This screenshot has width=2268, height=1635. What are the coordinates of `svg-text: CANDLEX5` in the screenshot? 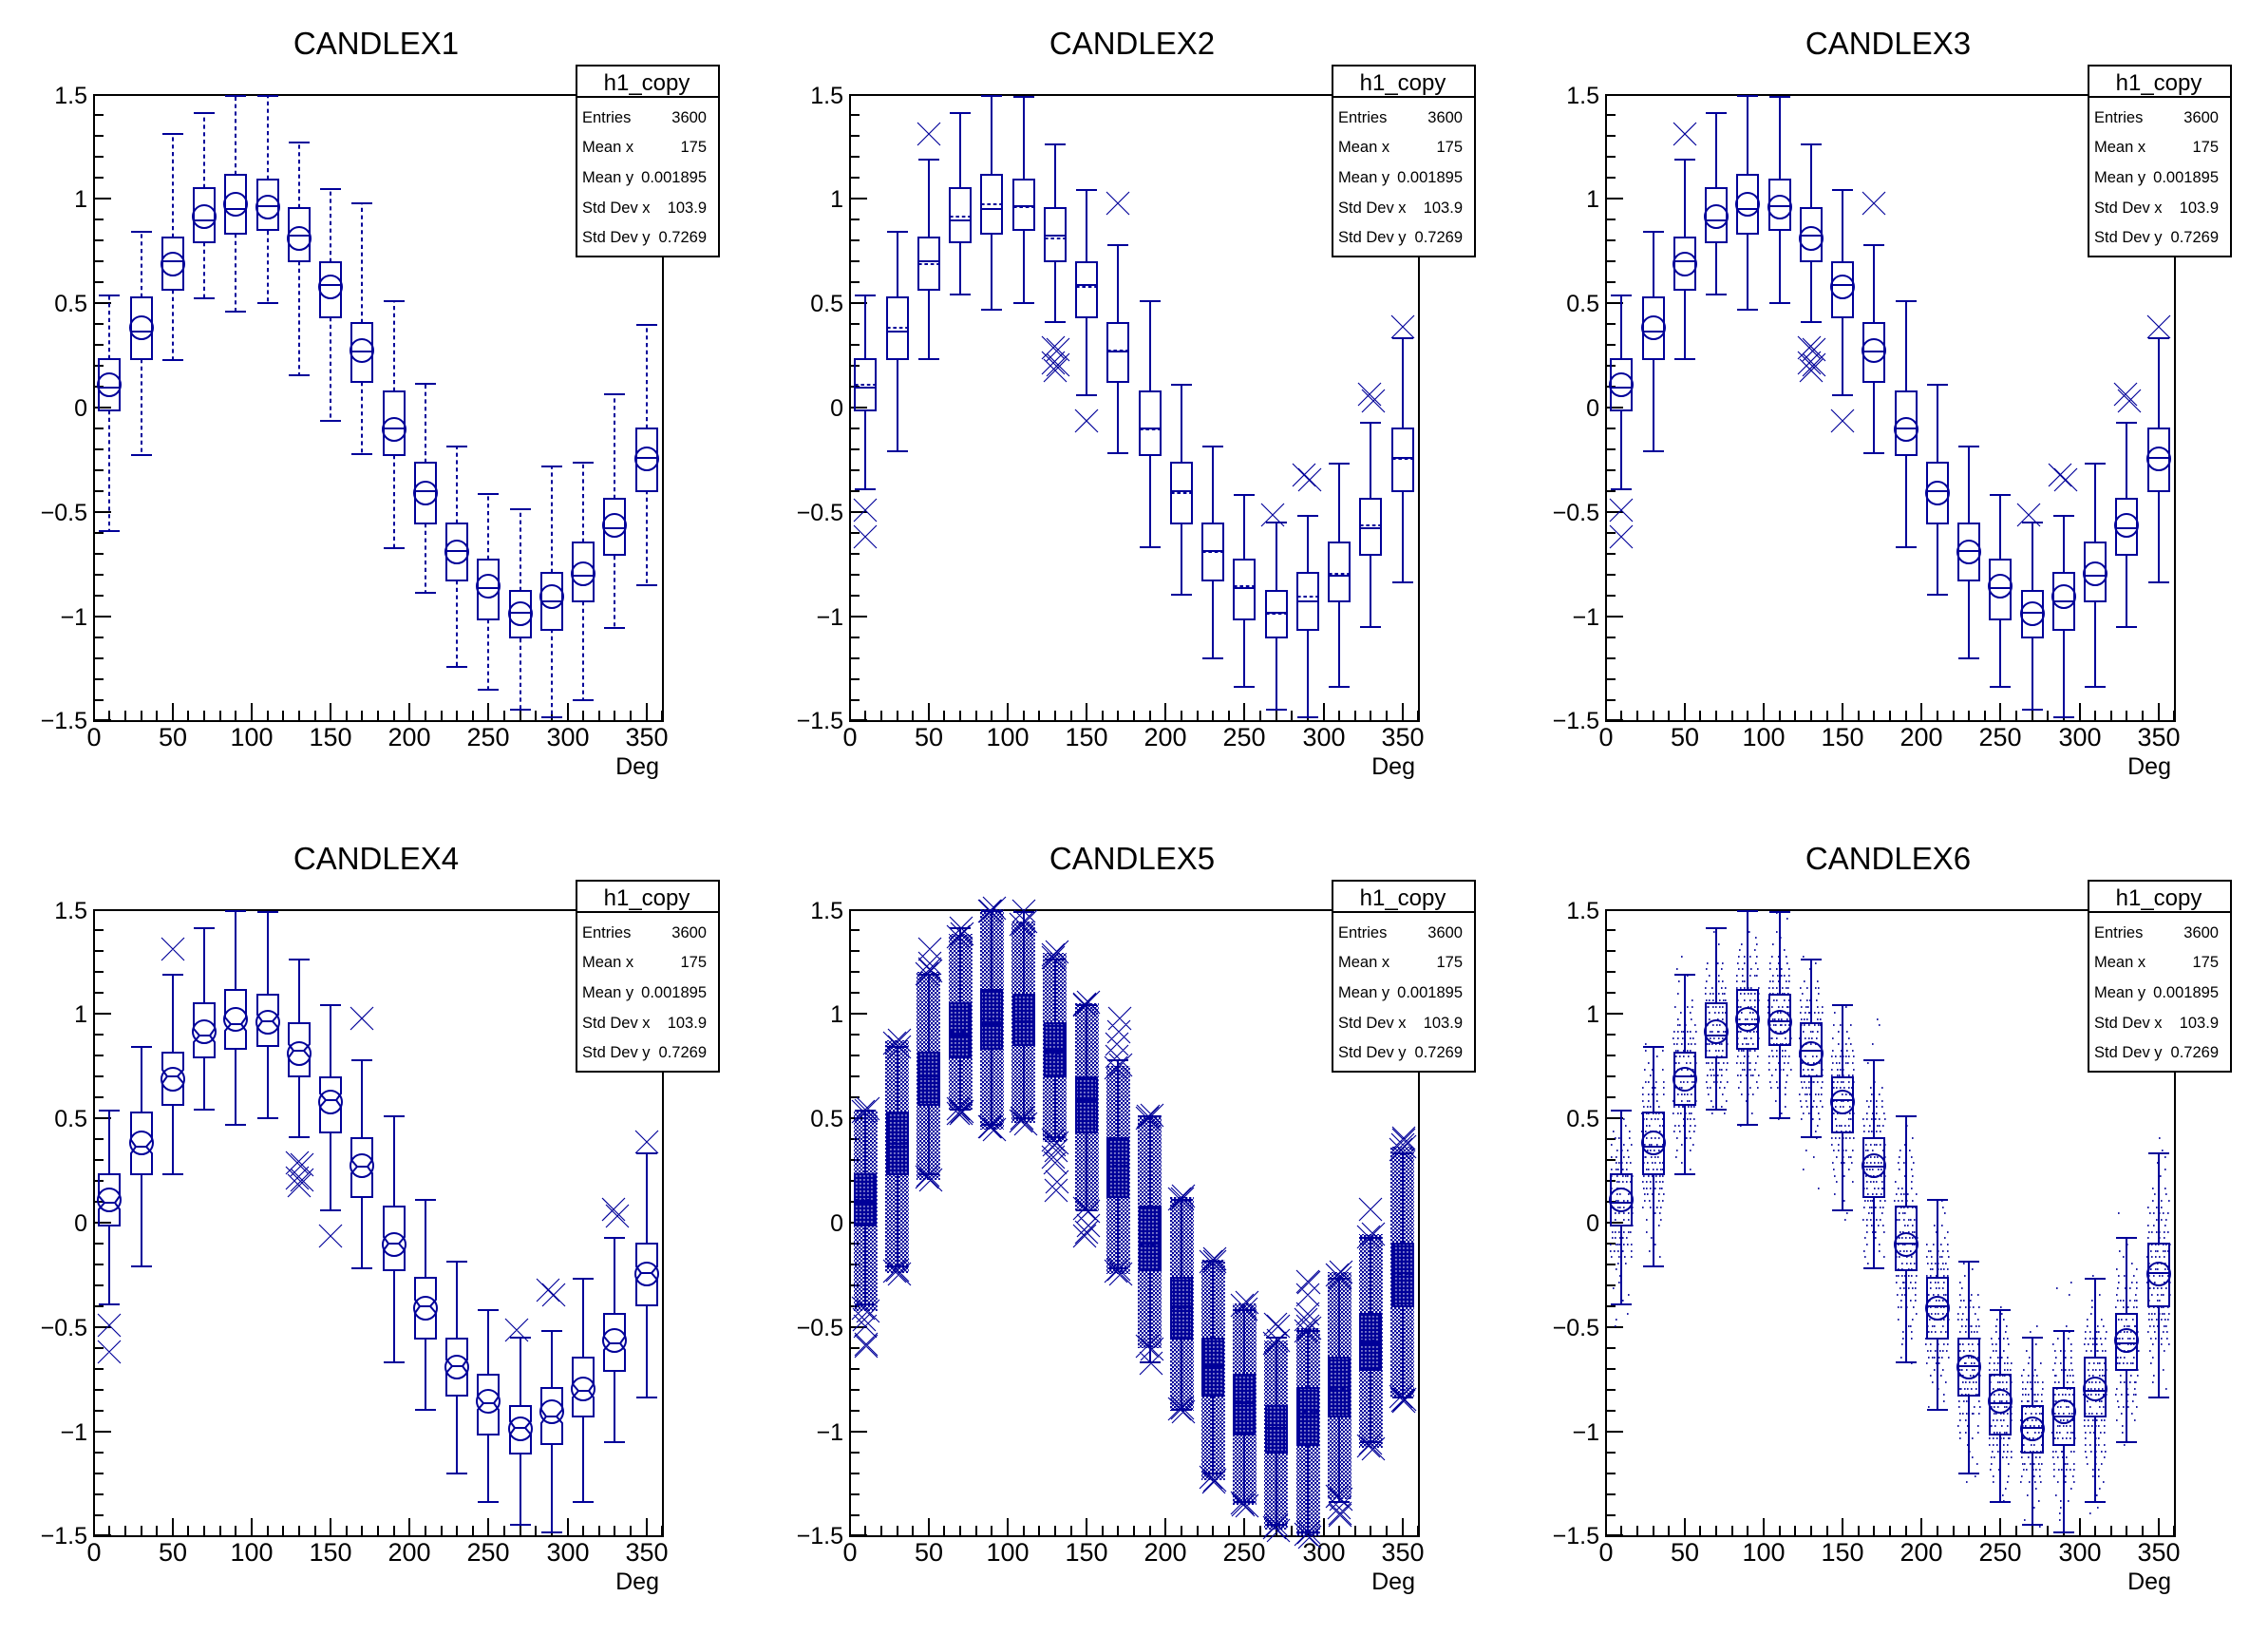 It's located at (1132, 858).